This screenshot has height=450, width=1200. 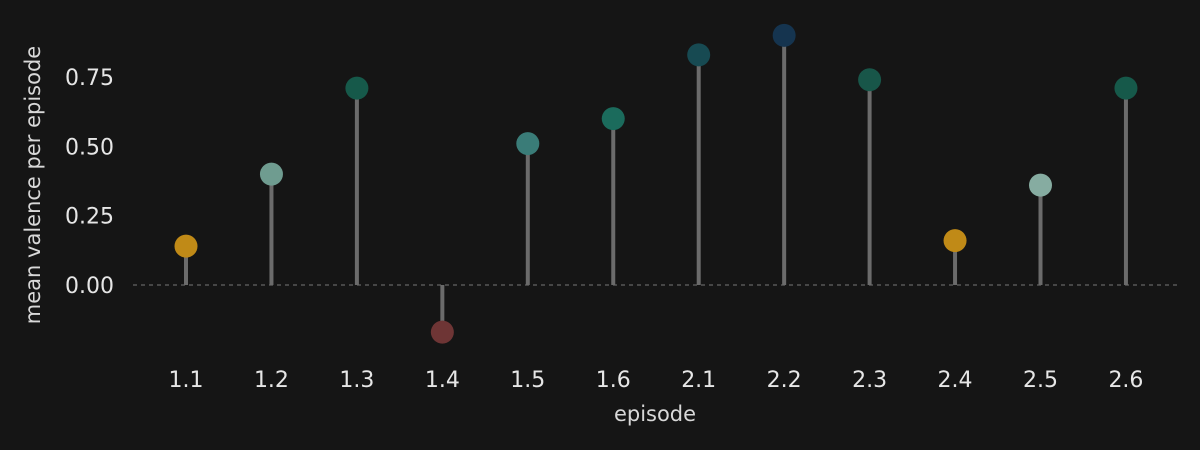 What do you see at coordinates (613, 380) in the screenshot?
I see `x-tick-label: 1.6` at bounding box center [613, 380].